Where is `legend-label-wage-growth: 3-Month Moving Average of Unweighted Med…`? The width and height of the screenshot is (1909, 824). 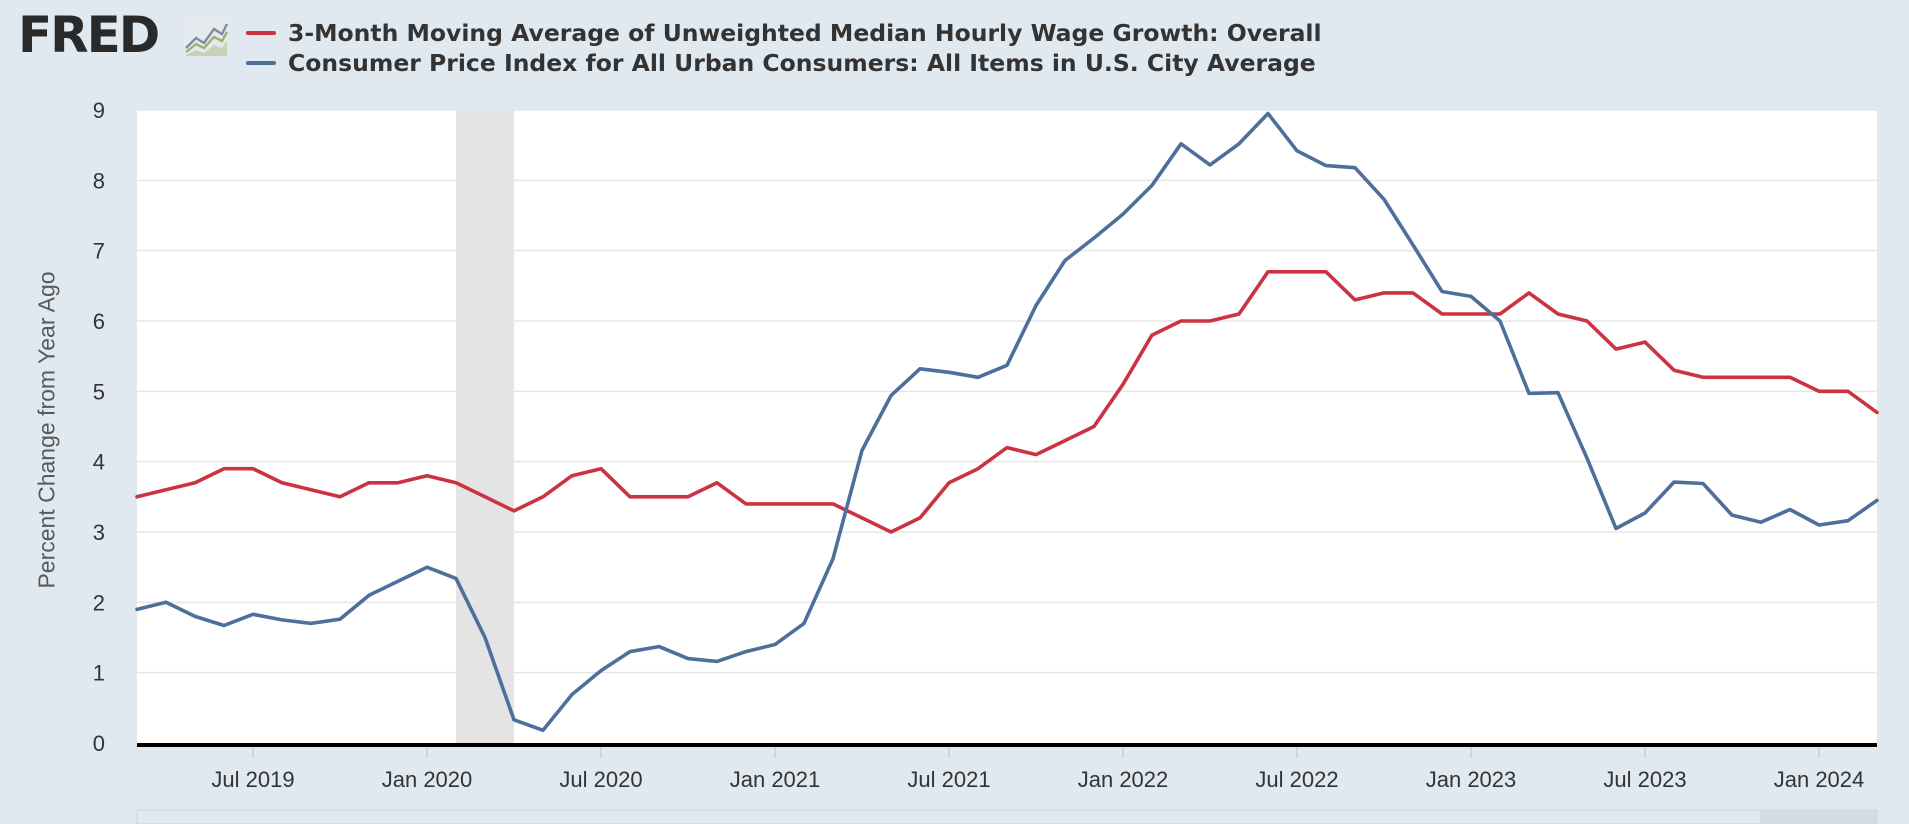 legend-label-wage-growth: 3-Month Moving Average of Unweighted Med… is located at coordinates (805, 33).